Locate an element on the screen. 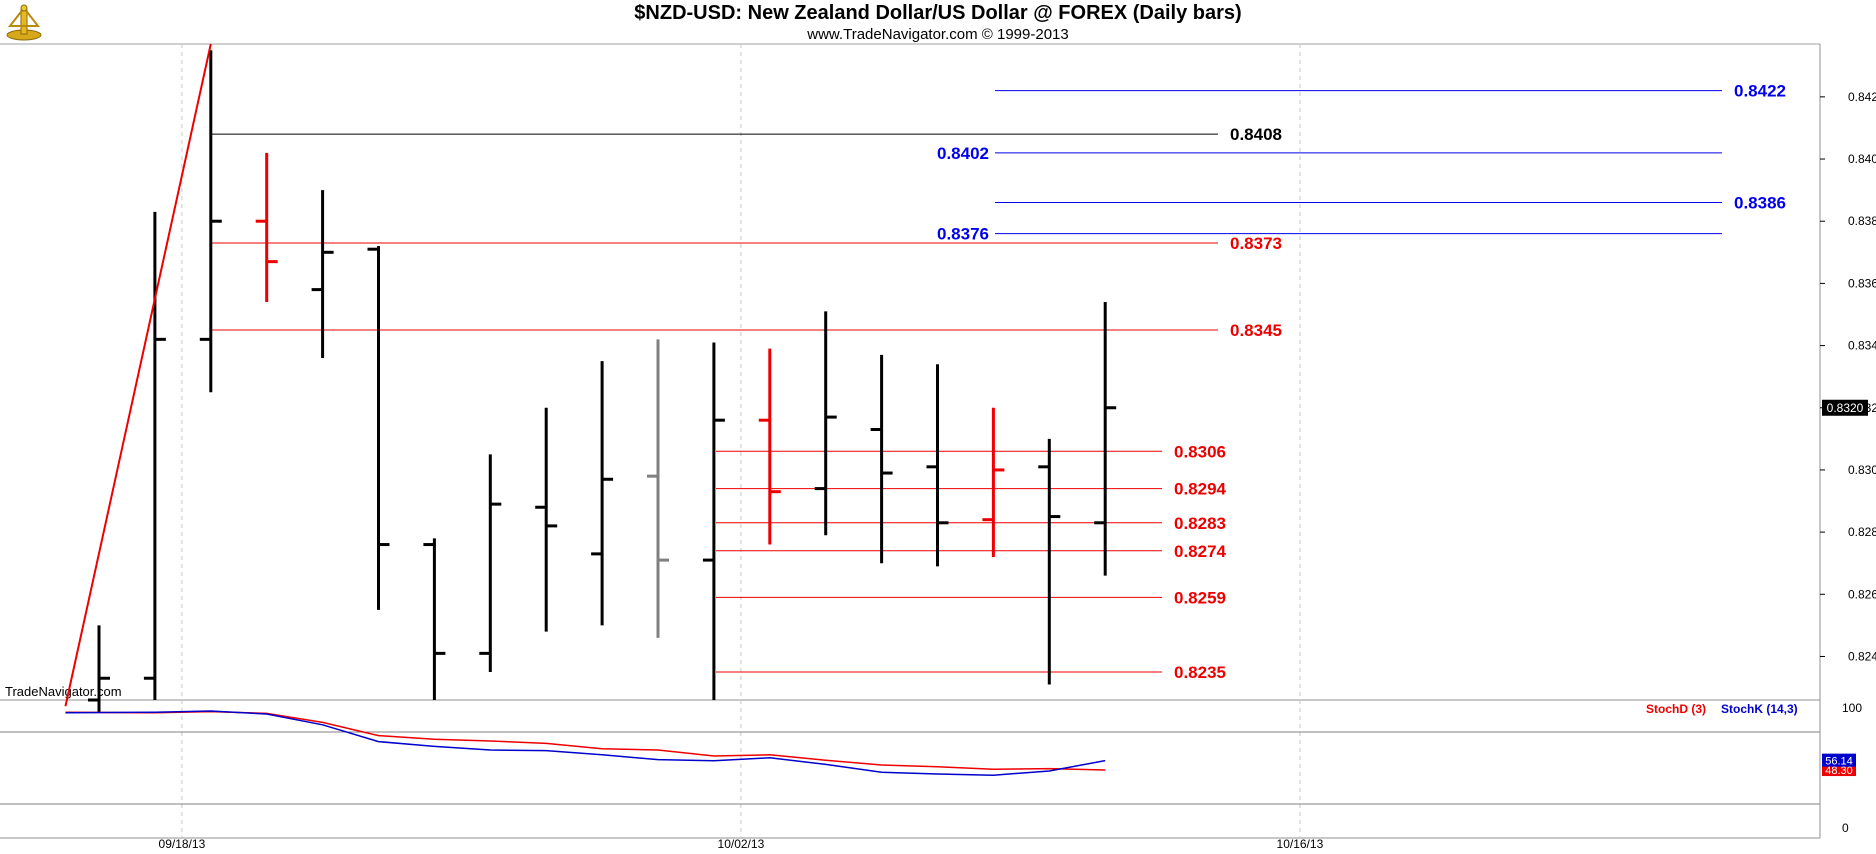 The width and height of the screenshot is (1876, 854). last-price-marker is located at coordinates (1845, 407).